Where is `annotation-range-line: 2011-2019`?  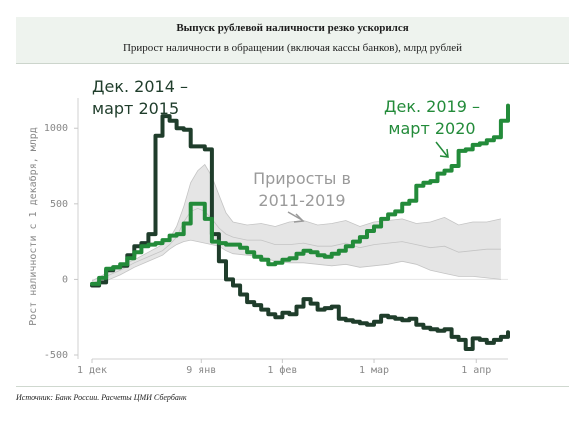
annotation-range-line: 2011-2019 is located at coordinates (301, 200).